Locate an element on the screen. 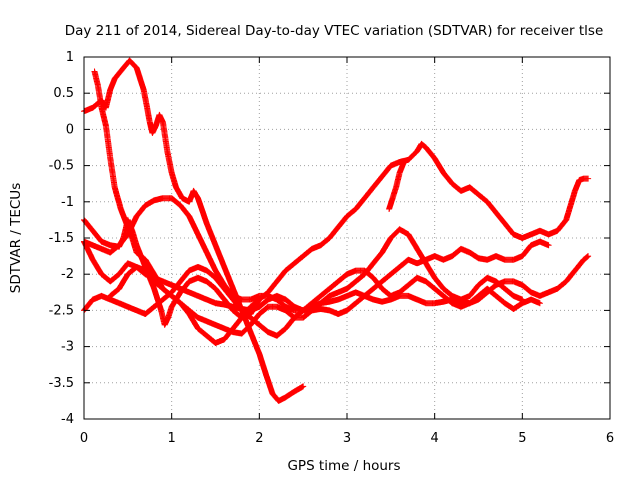  y-tick-label: -2 is located at coordinates (67, 274).